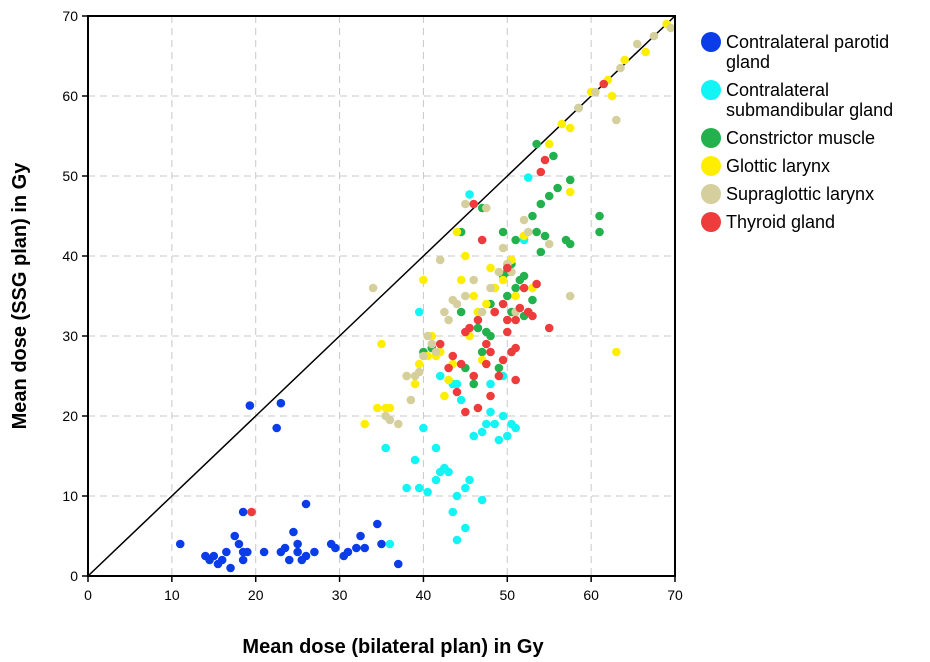 The image size is (930, 662). Describe the element at coordinates (807, 52) in the screenshot. I see `legend-label: Contralateral parotid gland` at that location.